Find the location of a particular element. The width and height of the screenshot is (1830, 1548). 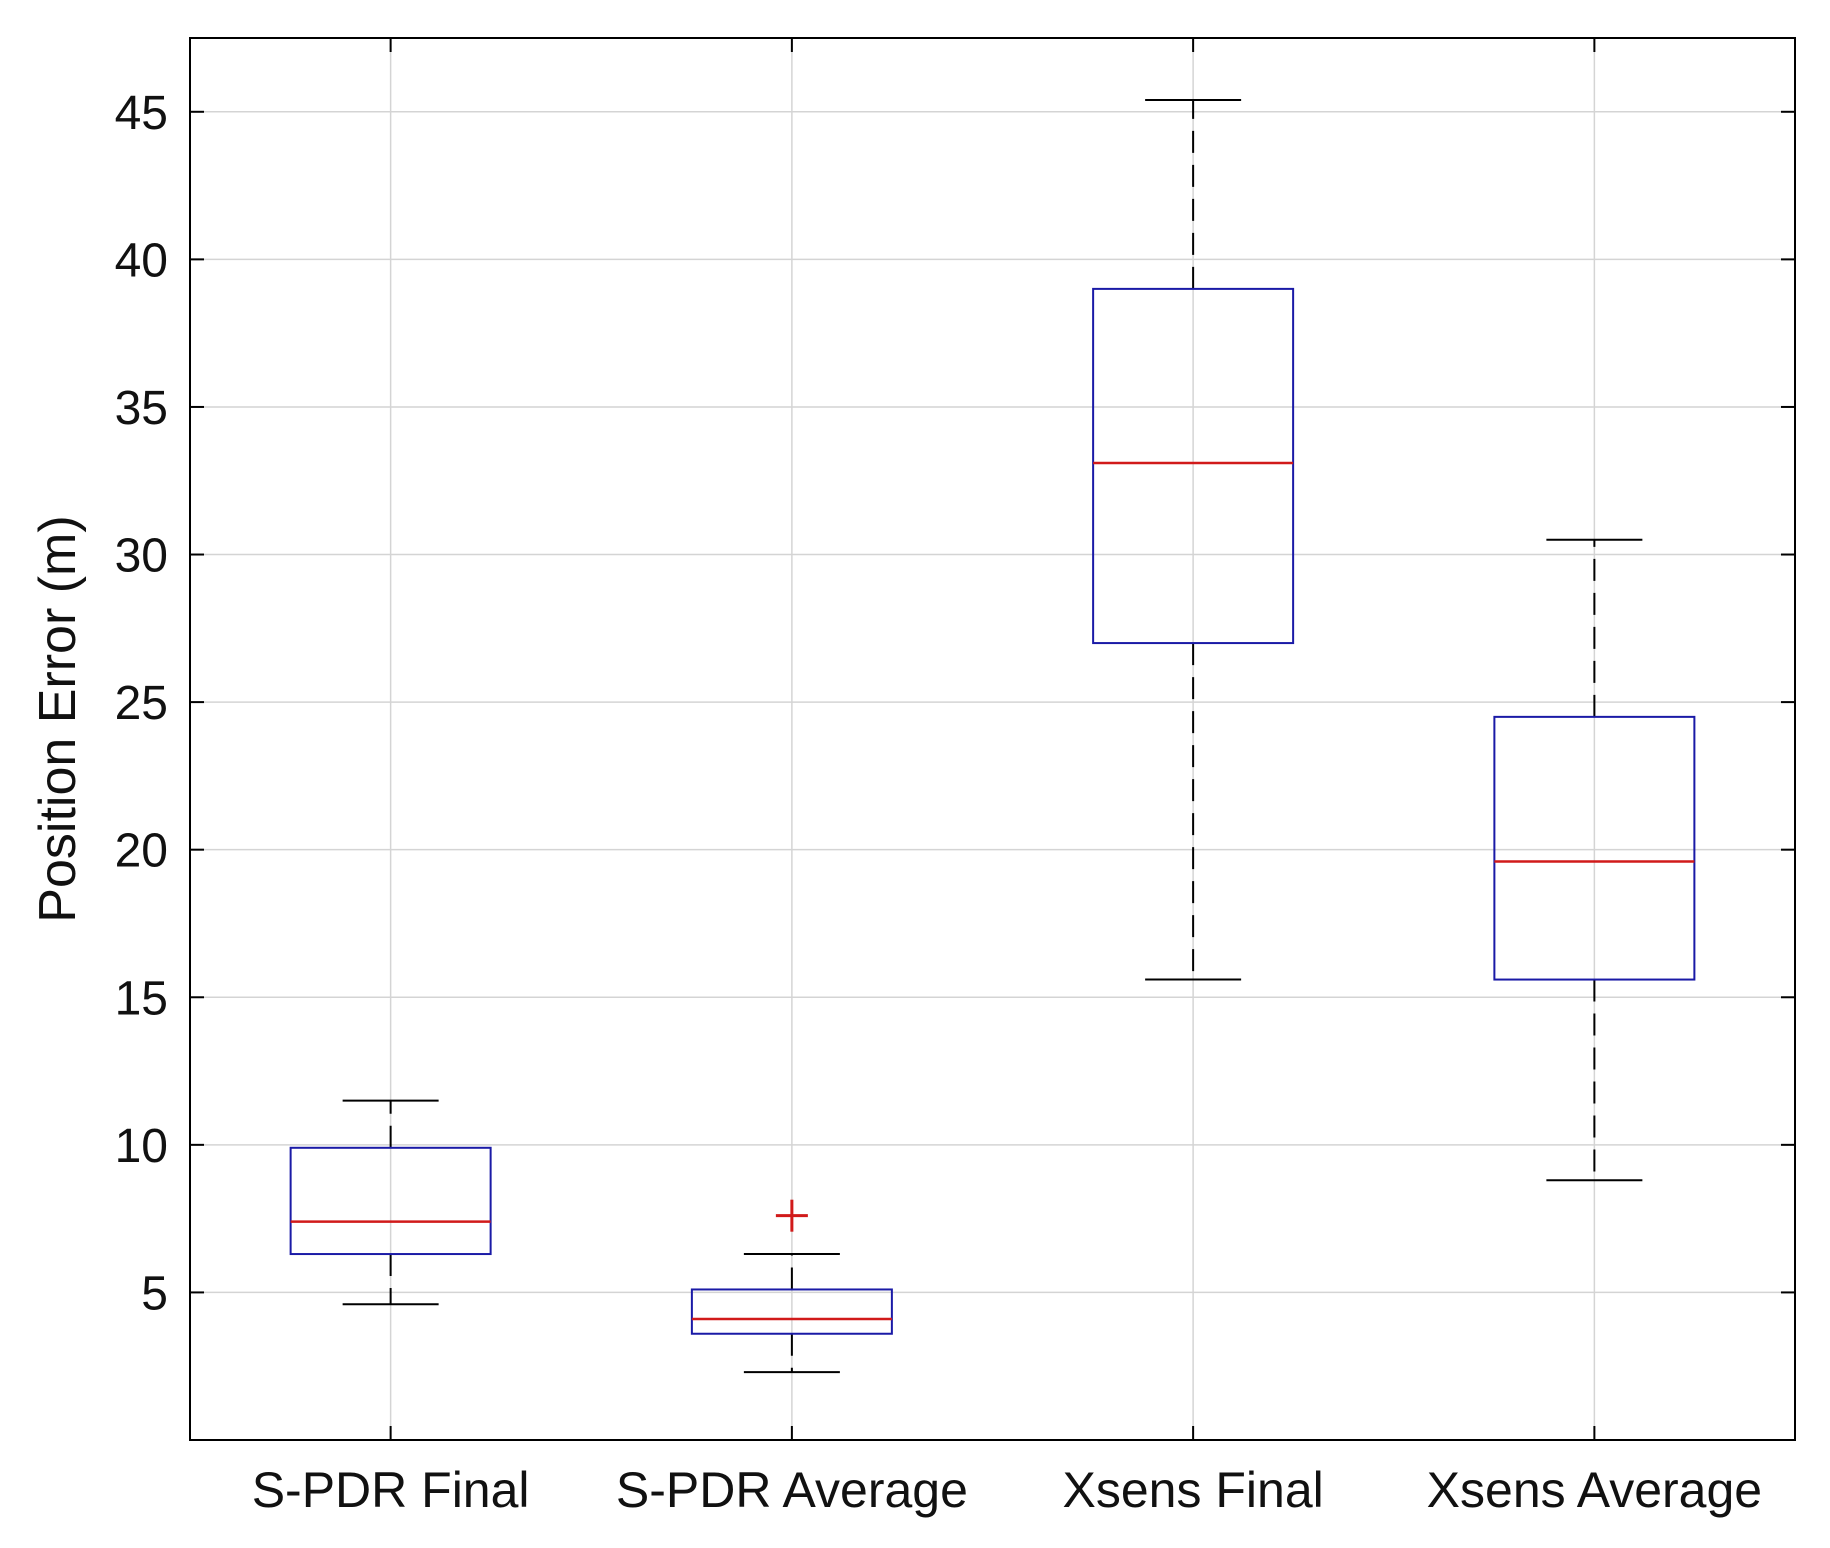

y-tick-label: 45 is located at coordinates (141, 113).